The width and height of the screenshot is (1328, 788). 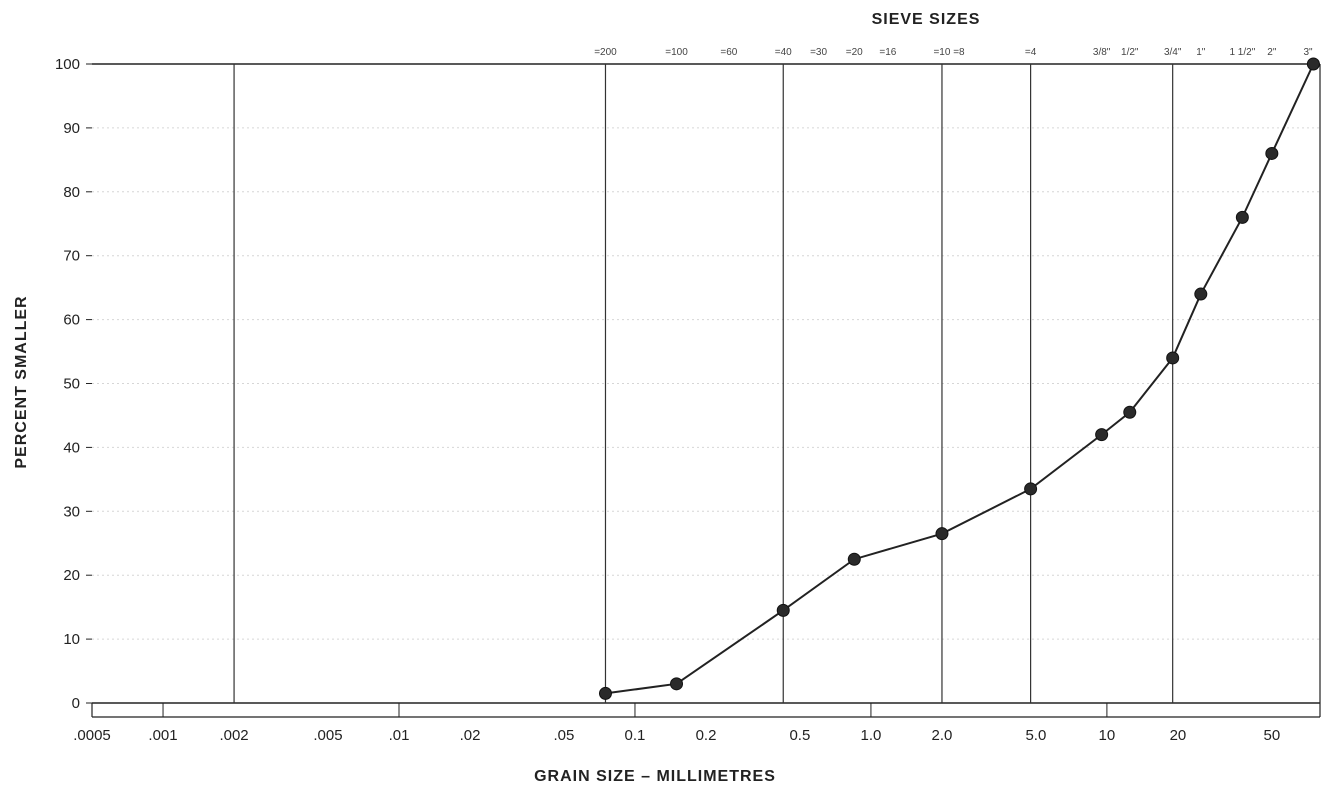 What do you see at coordinates (1102, 52) in the screenshot?
I see `sieve-label: 3/8"` at bounding box center [1102, 52].